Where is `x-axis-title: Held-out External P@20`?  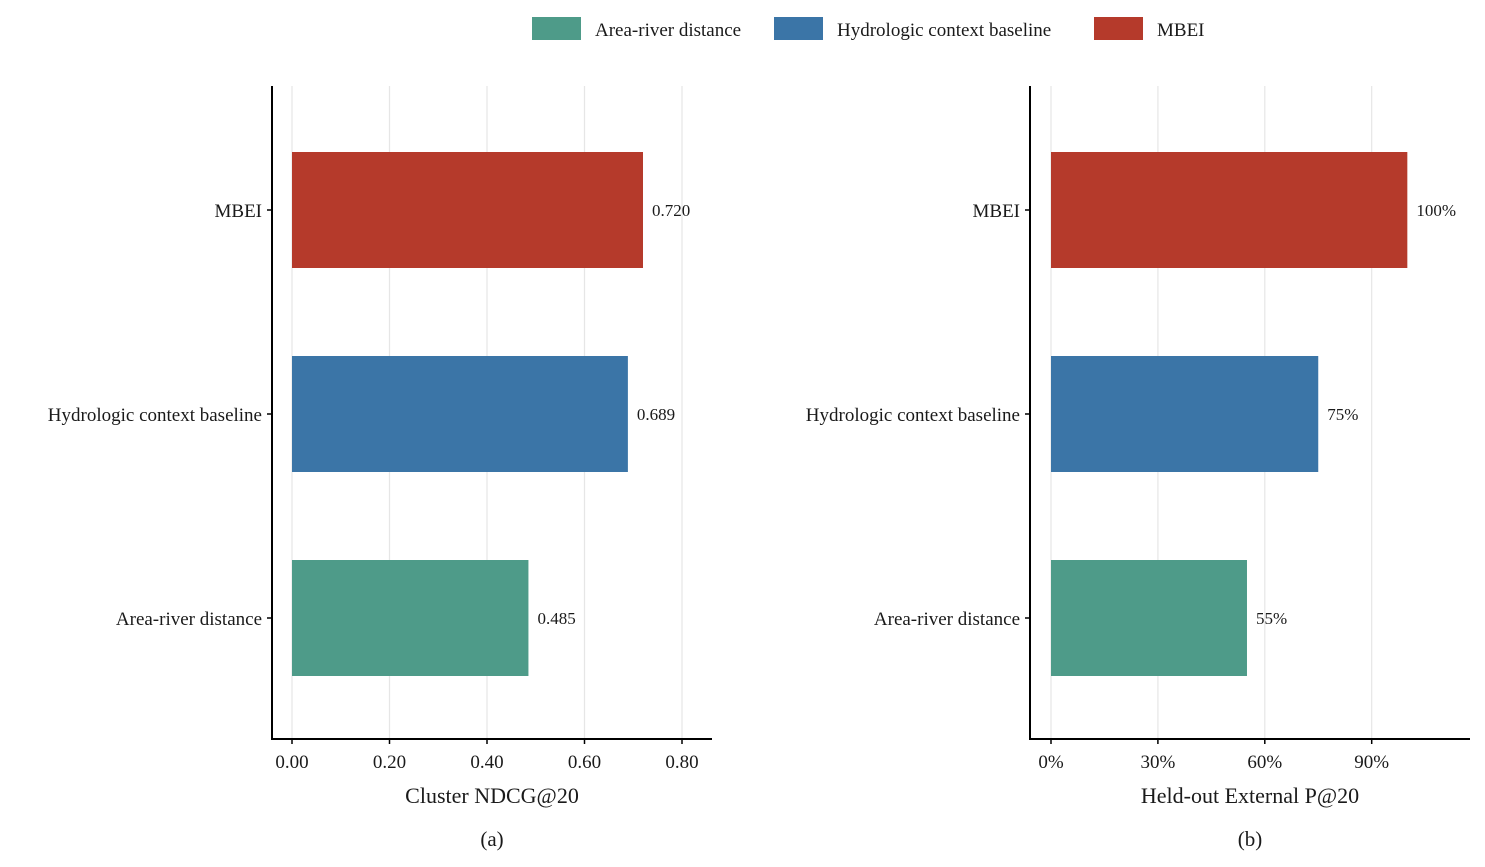 x-axis-title: Held-out External P@20 is located at coordinates (1250, 795).